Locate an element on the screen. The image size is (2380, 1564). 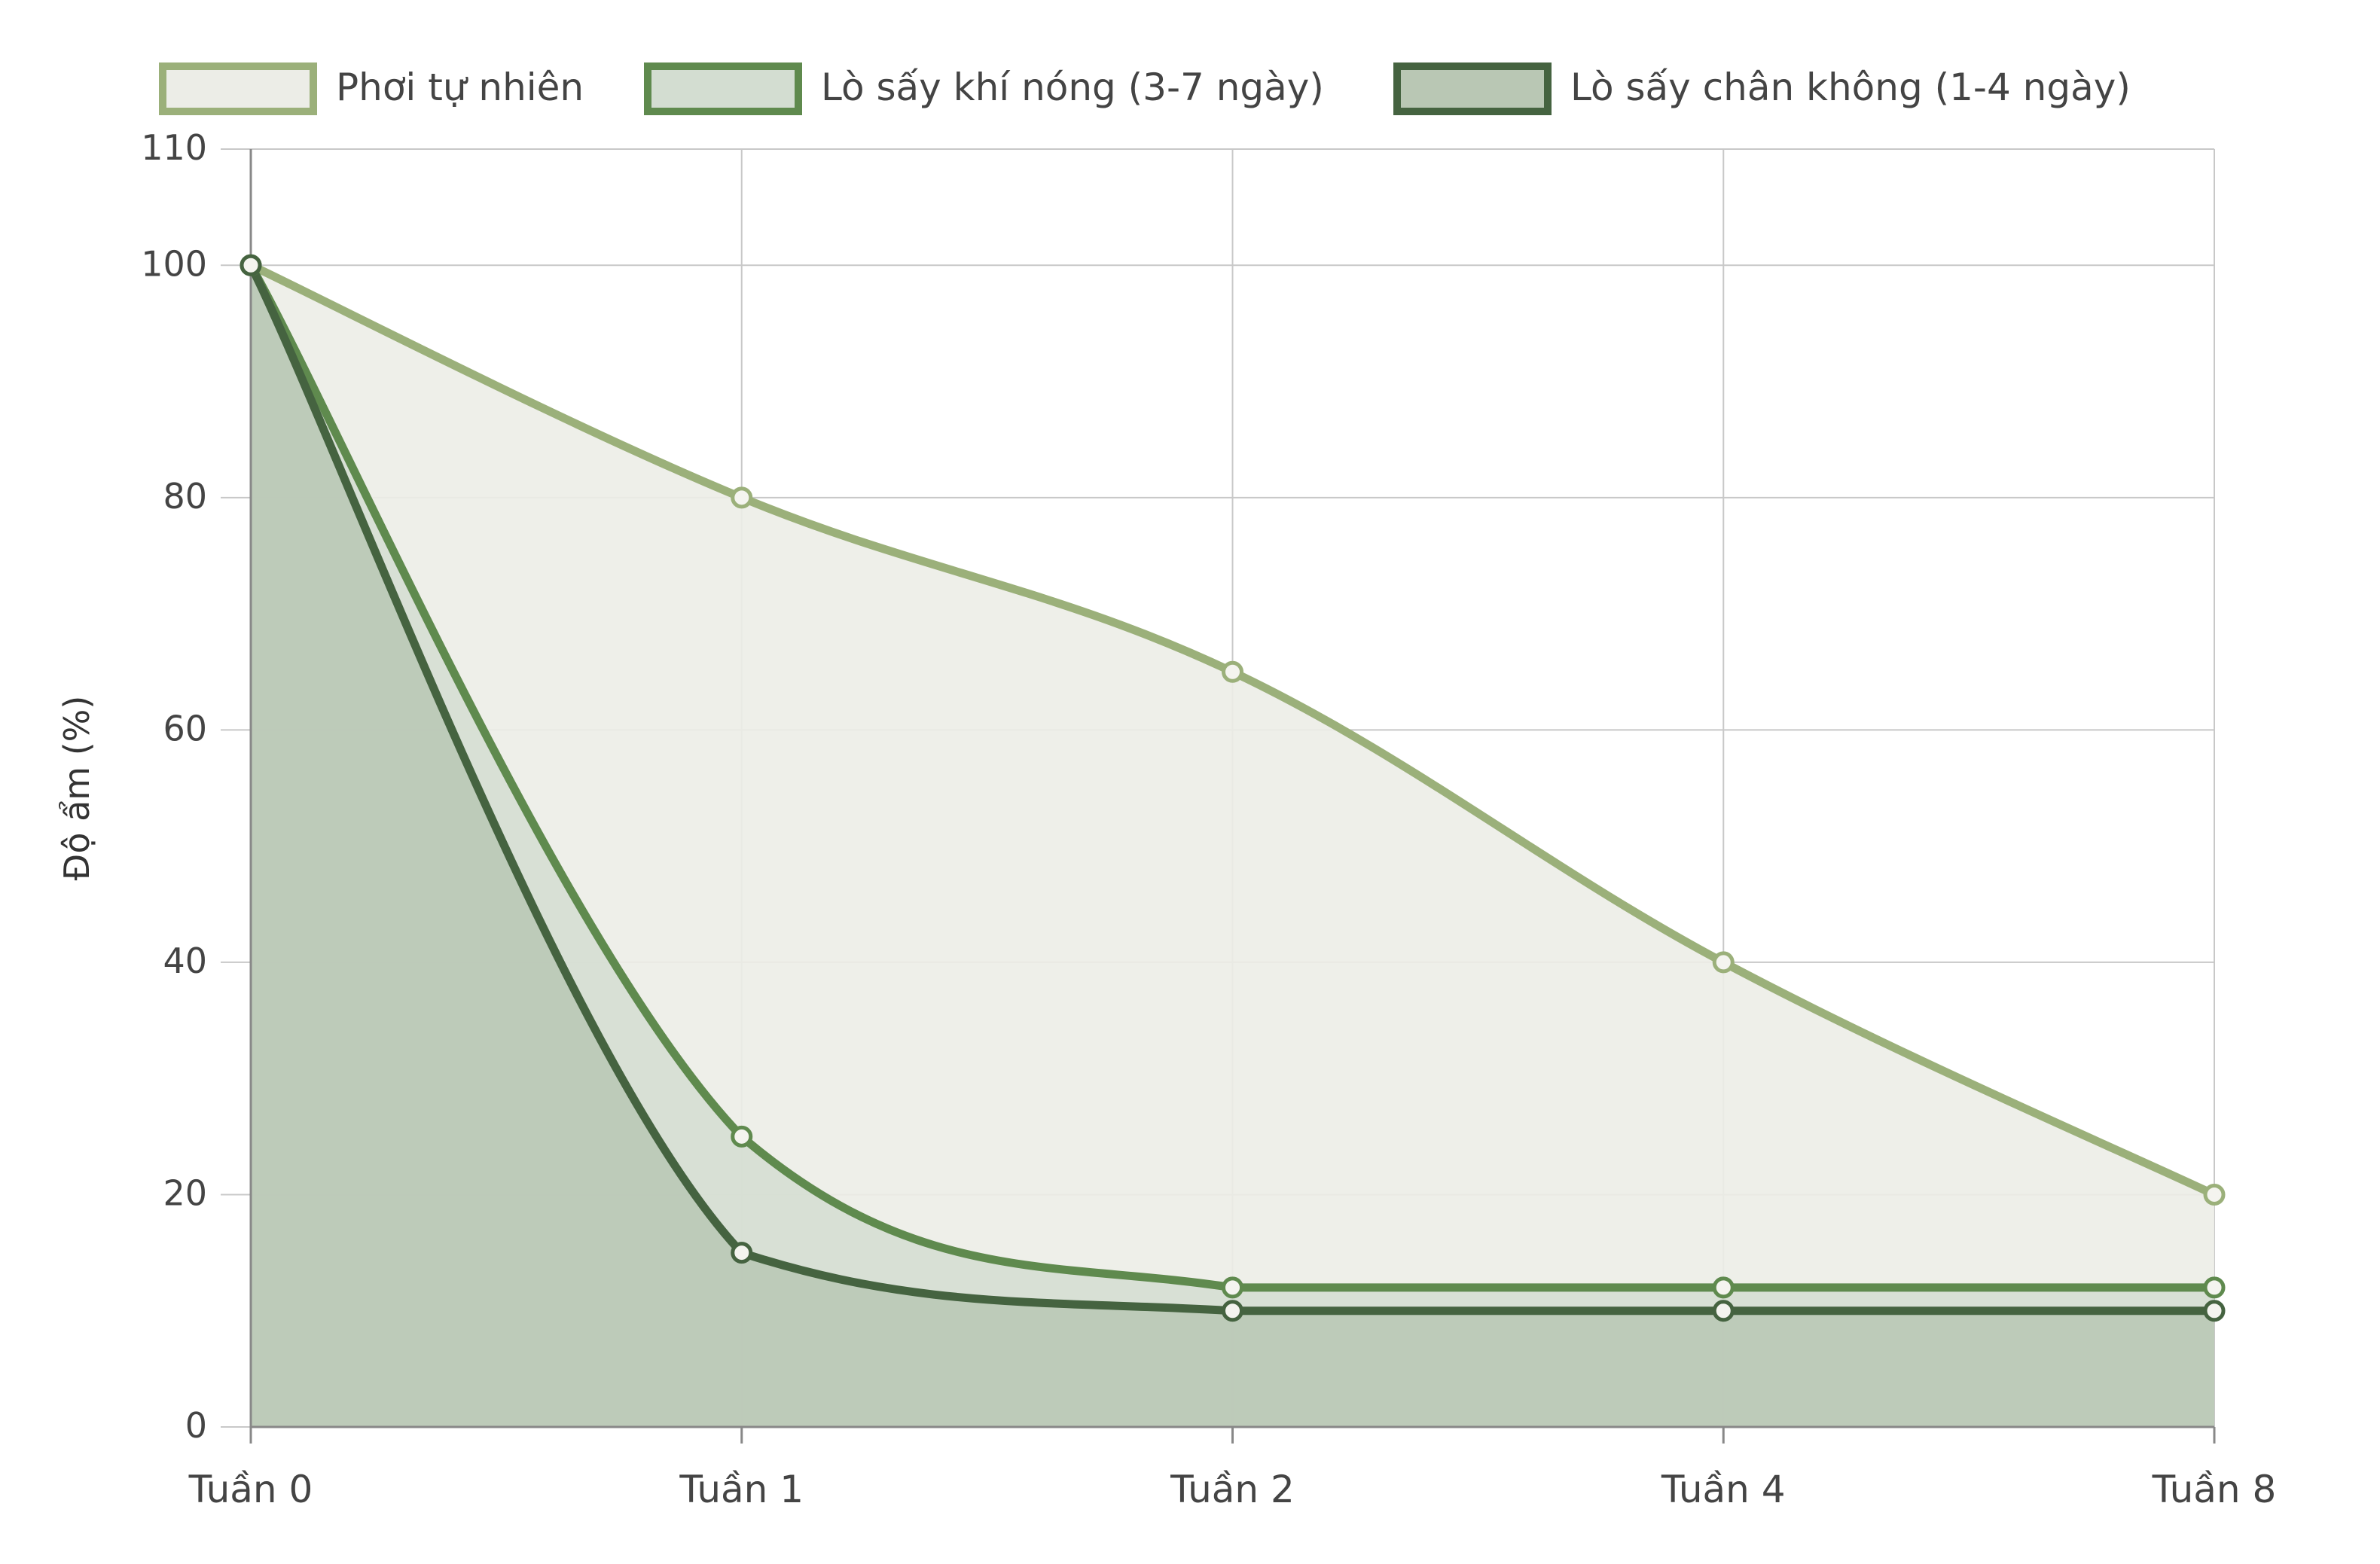
legend-label-series-2: Lò sấy khí nóng (3-7 ngày) is located at coordinates (1072, 87).